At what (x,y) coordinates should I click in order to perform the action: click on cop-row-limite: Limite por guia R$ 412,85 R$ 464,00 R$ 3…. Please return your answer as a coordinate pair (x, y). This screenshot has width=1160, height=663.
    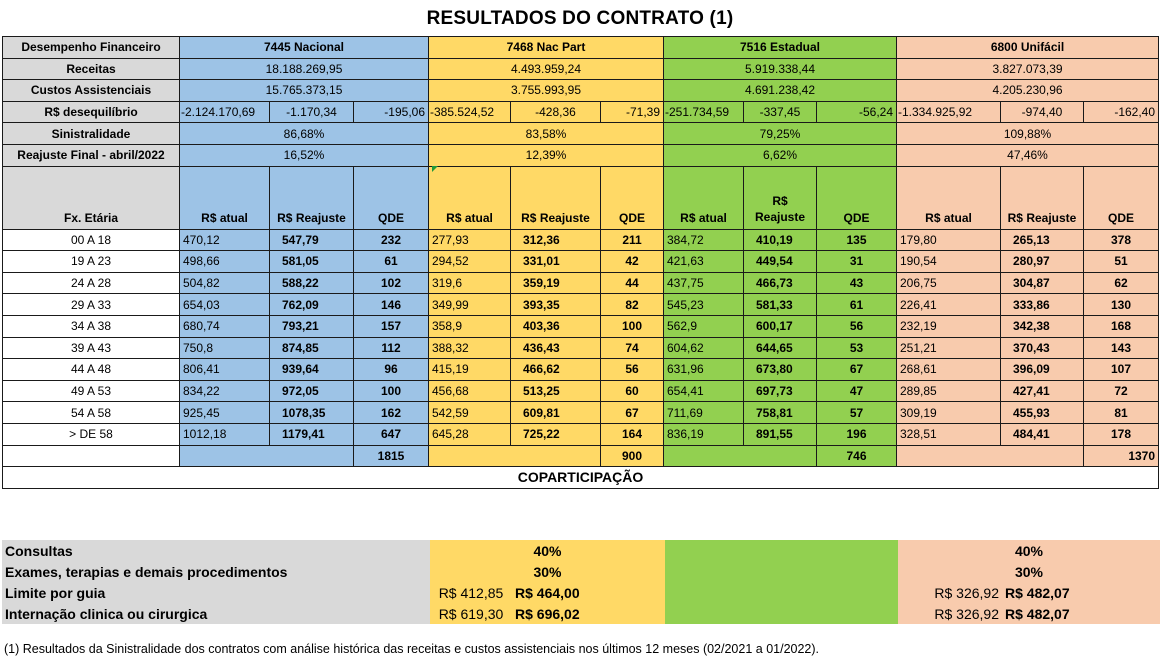
    Looking at the image, I should click on (581, 592).